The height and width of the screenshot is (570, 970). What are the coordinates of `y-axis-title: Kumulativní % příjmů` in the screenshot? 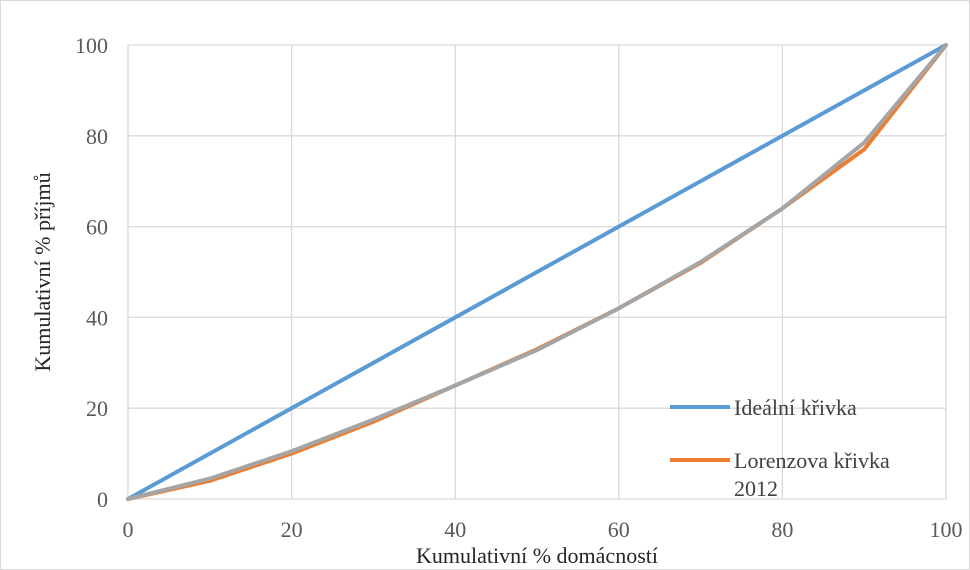 It's located at (42, 271).